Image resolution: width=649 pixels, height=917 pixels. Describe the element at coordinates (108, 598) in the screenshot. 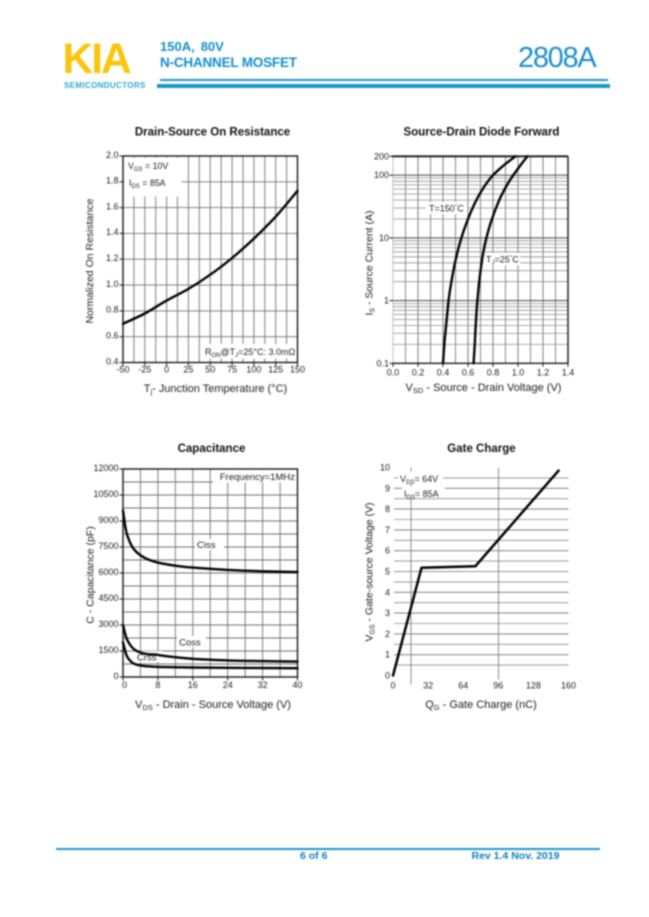

I see `svg-text: 4500` at that location.